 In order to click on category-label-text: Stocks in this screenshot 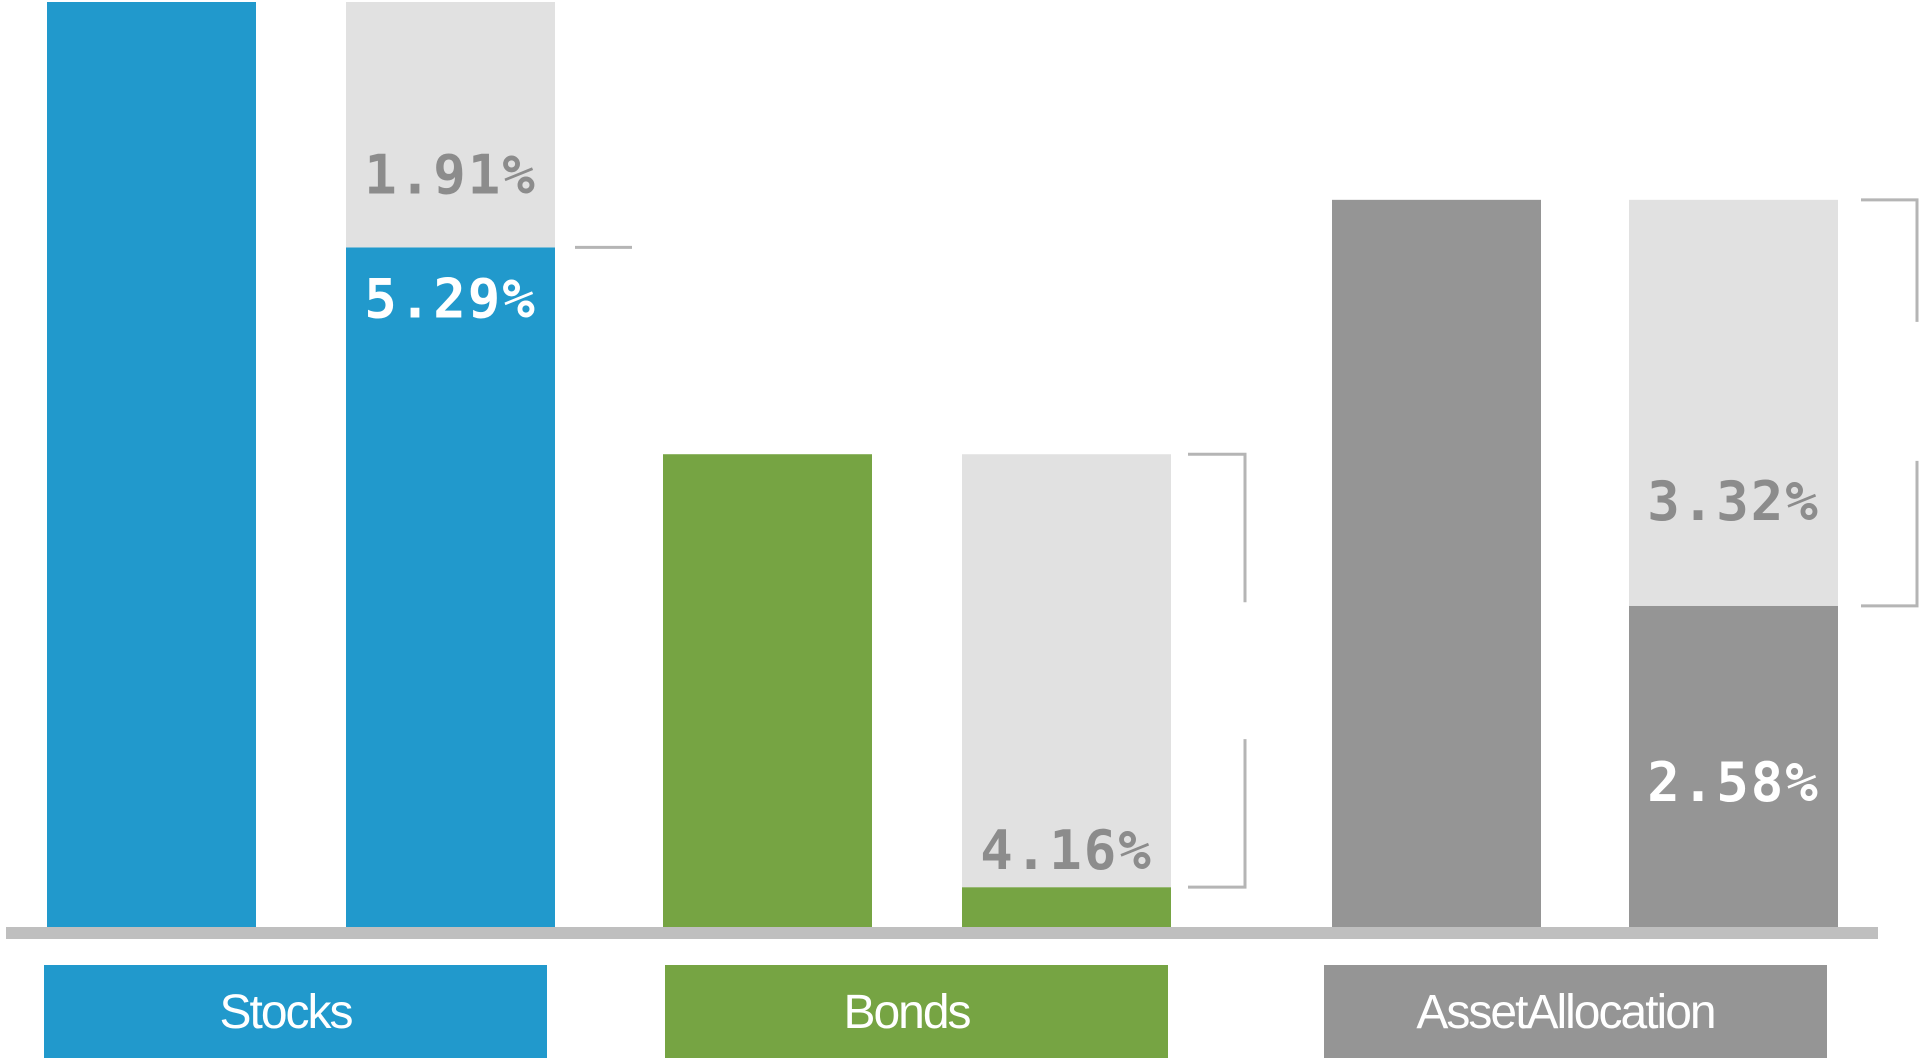, I will do `click(285, 1012)`.